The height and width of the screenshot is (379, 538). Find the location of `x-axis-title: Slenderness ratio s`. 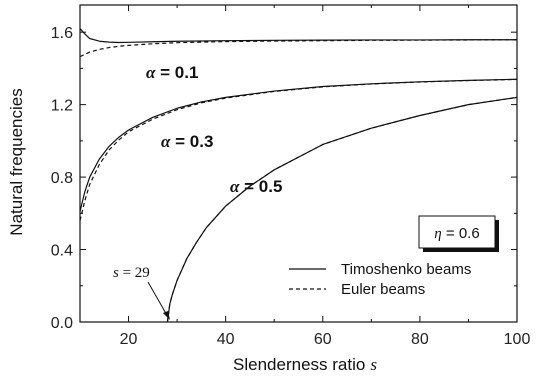

x-axis-title: Slenderness ratio s is located at coordinates (305, 364).